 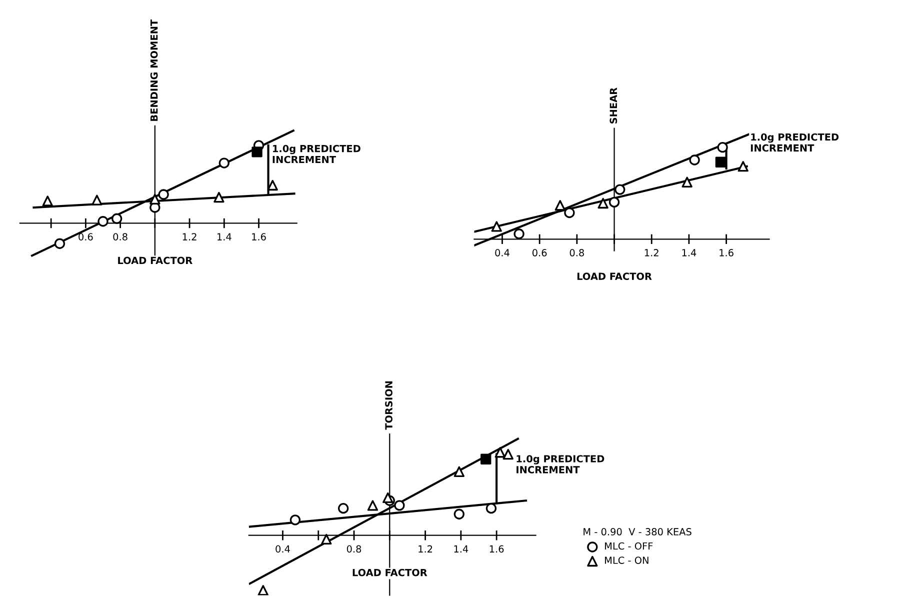 What do you see at coordinates (626, 560) in the screenshot?
I see `legend-label: MLC - ON` at bounding box center [626, 560].